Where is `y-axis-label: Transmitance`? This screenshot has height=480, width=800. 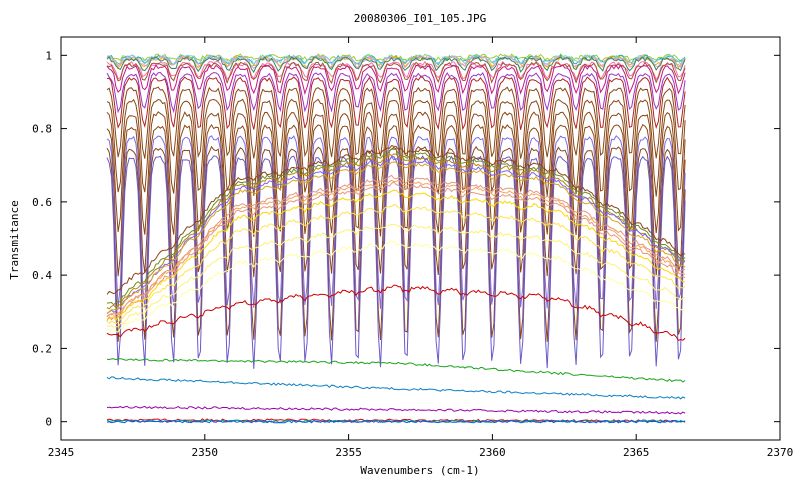 y-axis-label: Transmitance is located at coordinates (14, 239).